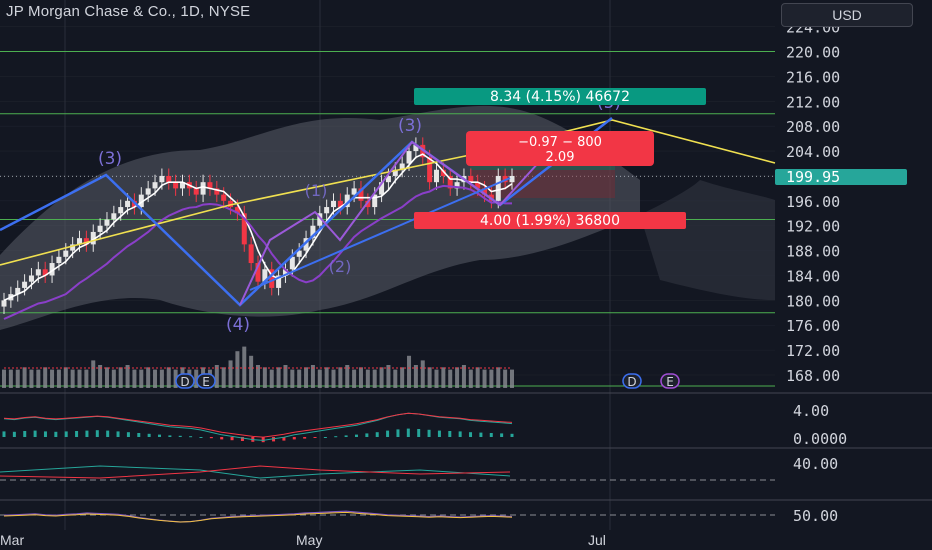 The height and width of the screenshot is (550, 932). Describe the element at coordinates (813, 351) in the screenshot. I see `price-tick: 172.00` at that location.